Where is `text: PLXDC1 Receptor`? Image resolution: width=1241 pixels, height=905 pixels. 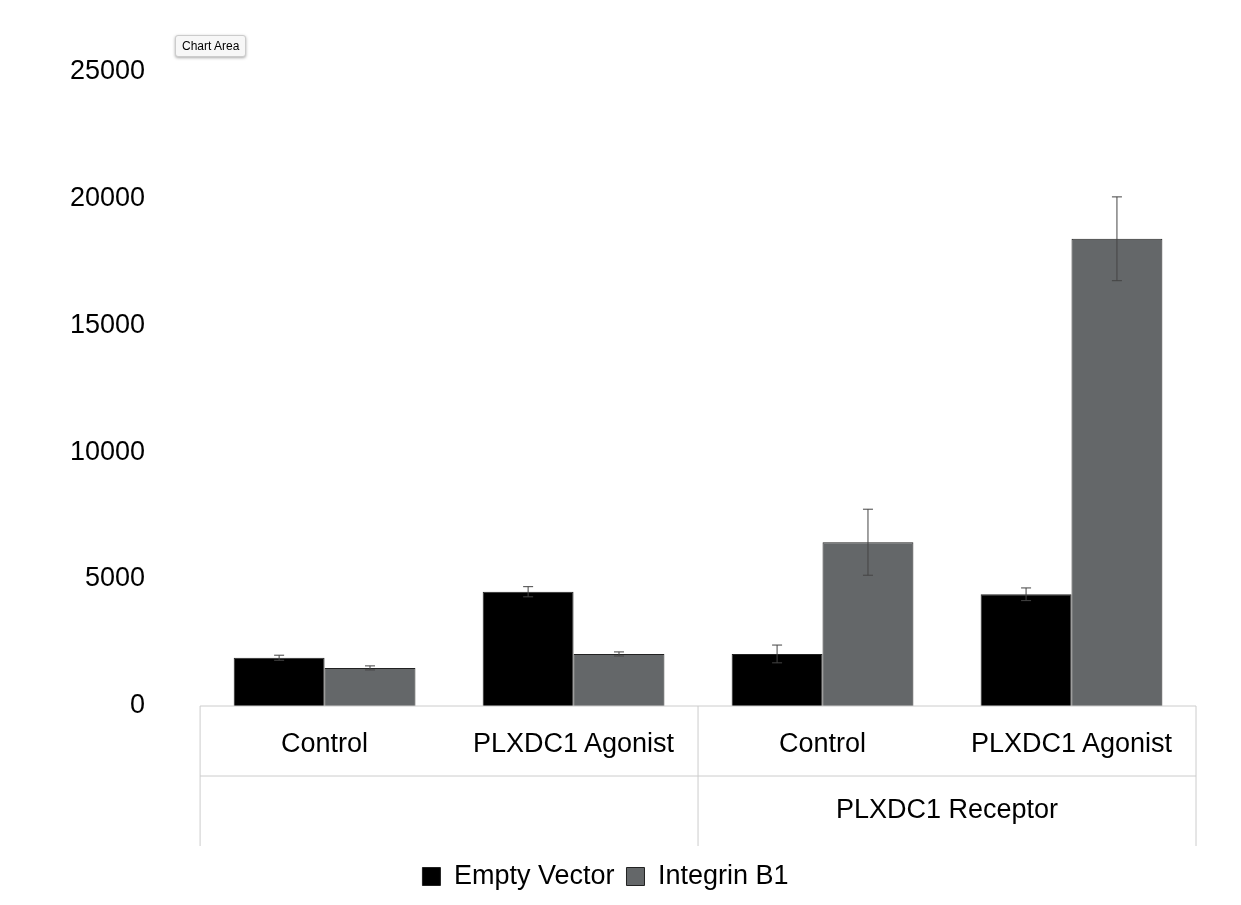 text: PLXDC1 Receptor is located at coordinates (947, 809).